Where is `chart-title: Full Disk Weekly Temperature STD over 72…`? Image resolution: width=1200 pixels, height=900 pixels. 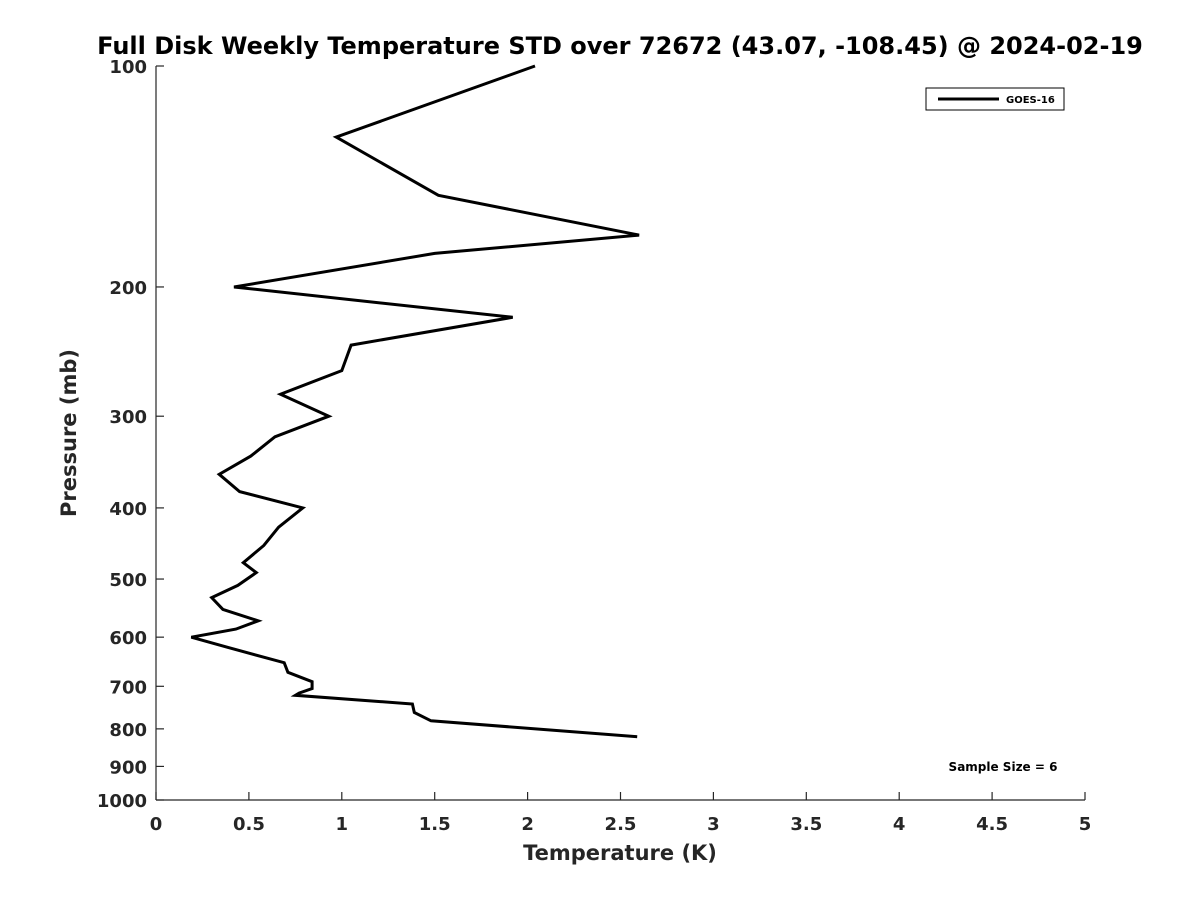 chart-title: Full Disk Weekly Temperature STD over 72… is located at coordinates (620, 46).